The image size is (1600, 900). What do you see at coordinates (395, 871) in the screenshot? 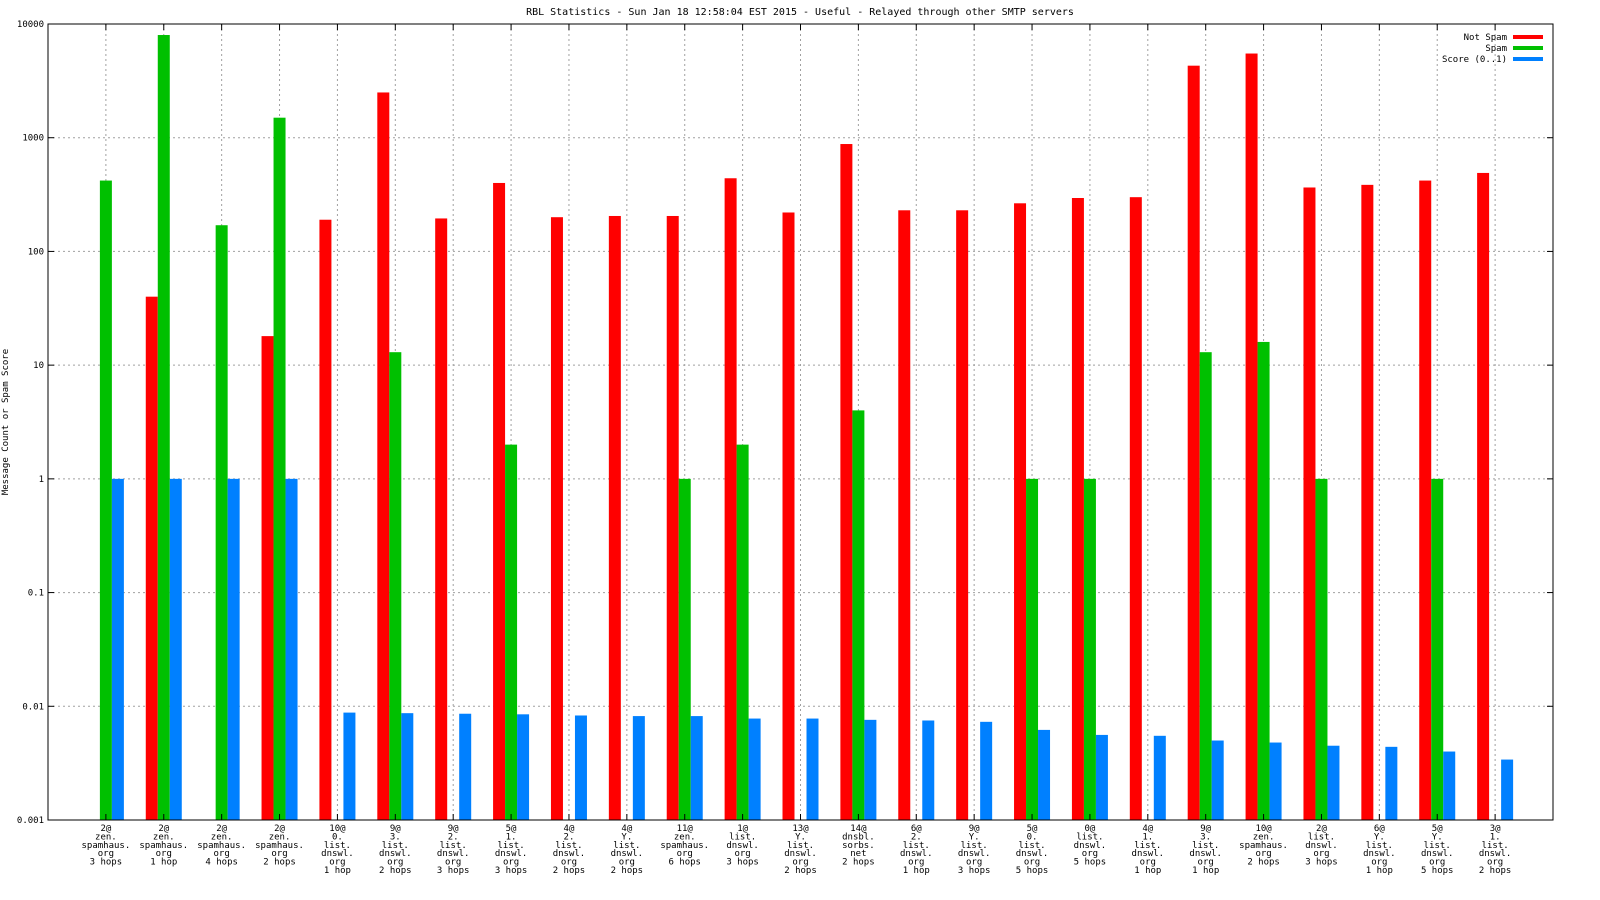
I see `x-tick-label-line: 2 hops` at bounding box center [395, 871].